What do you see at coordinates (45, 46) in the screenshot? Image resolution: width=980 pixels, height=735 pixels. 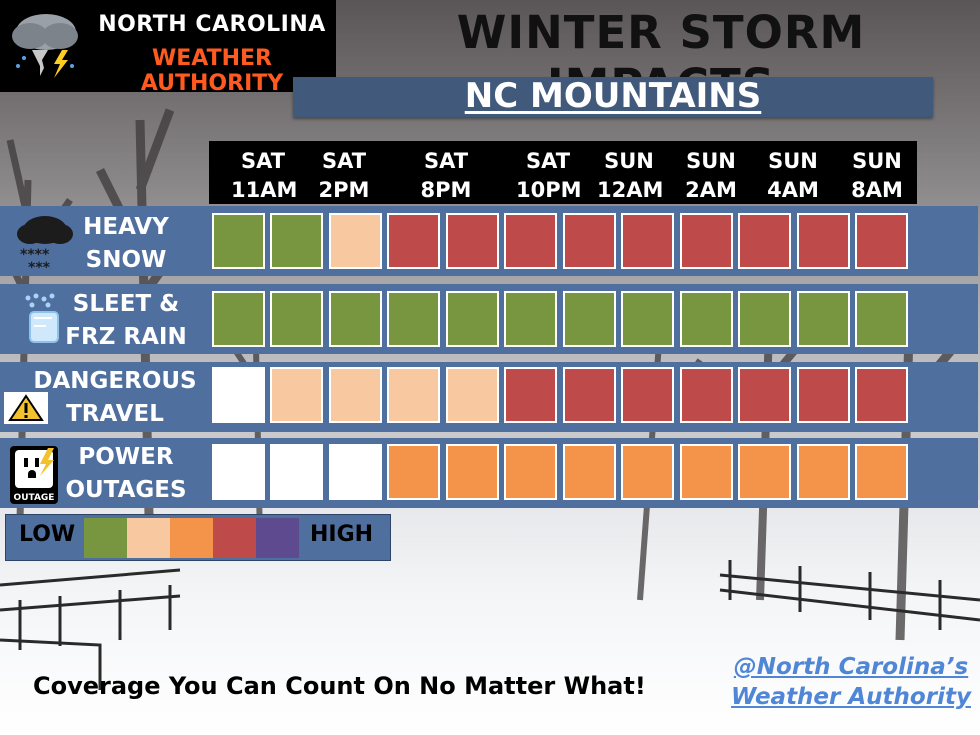 I see `storm-cloud-icon` at bounding box center [45, 46].